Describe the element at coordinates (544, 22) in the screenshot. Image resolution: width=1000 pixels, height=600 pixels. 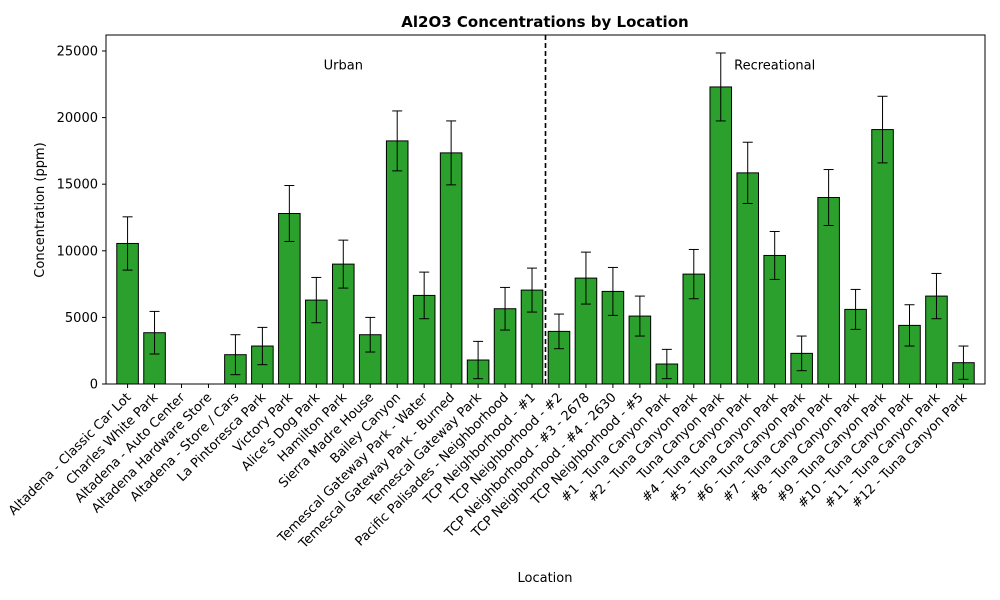
I see `chart-title: Al2O3 Concentrations by Location` at that location.